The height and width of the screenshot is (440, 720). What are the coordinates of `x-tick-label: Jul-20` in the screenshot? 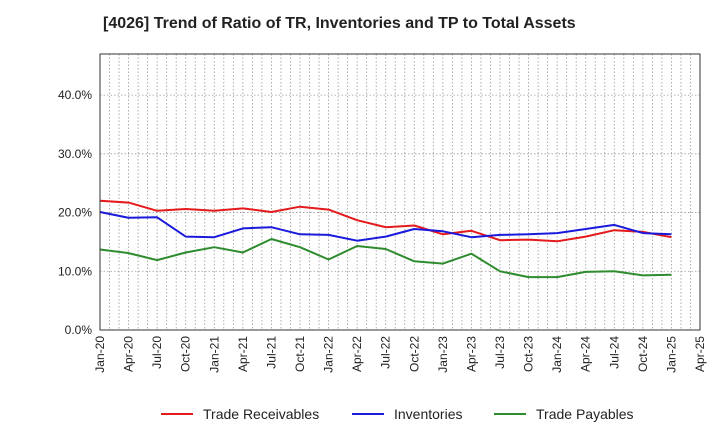 It's located at (157, 352).